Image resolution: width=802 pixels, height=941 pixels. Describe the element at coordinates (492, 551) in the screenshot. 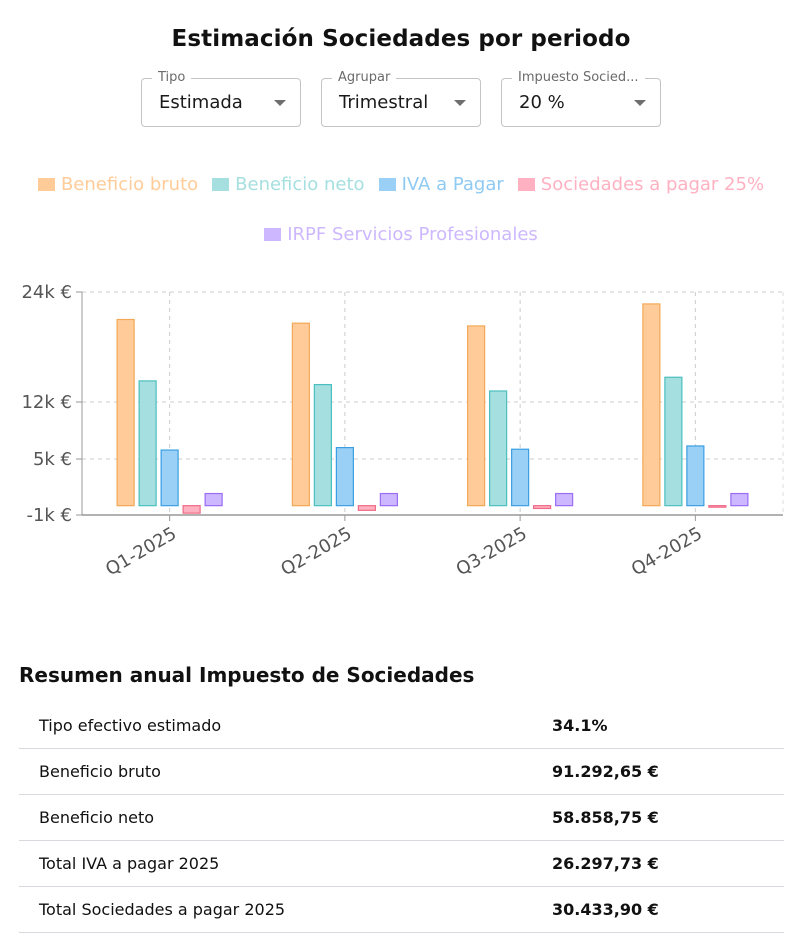

I see `x-tick-label: Q3-2025` at that location.